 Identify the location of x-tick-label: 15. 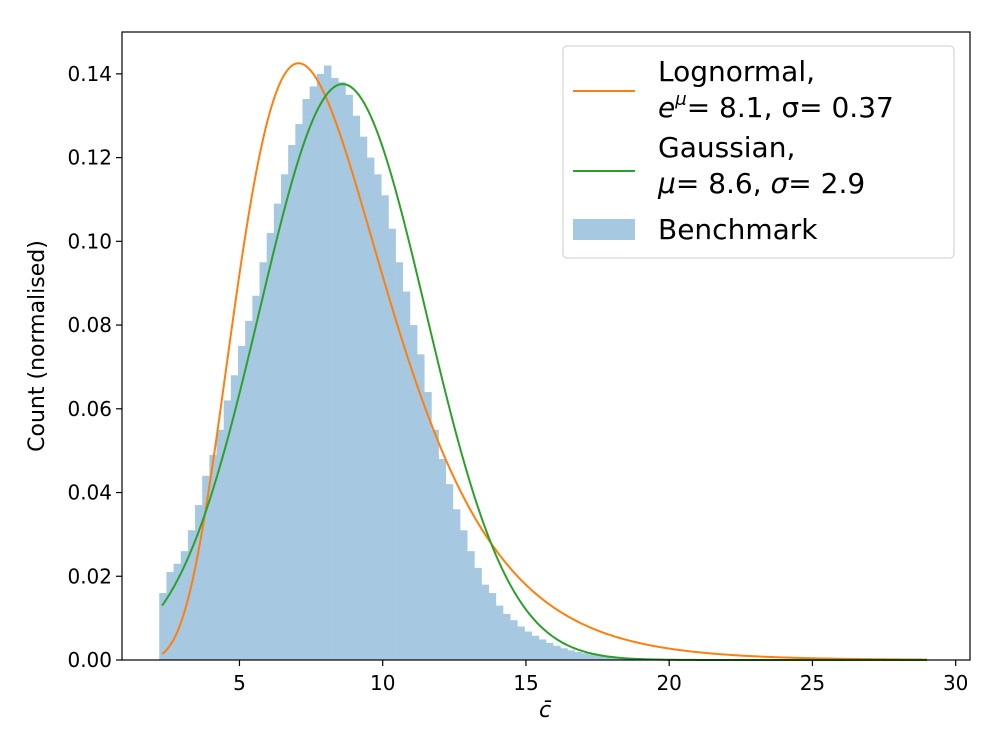
(525, 683).